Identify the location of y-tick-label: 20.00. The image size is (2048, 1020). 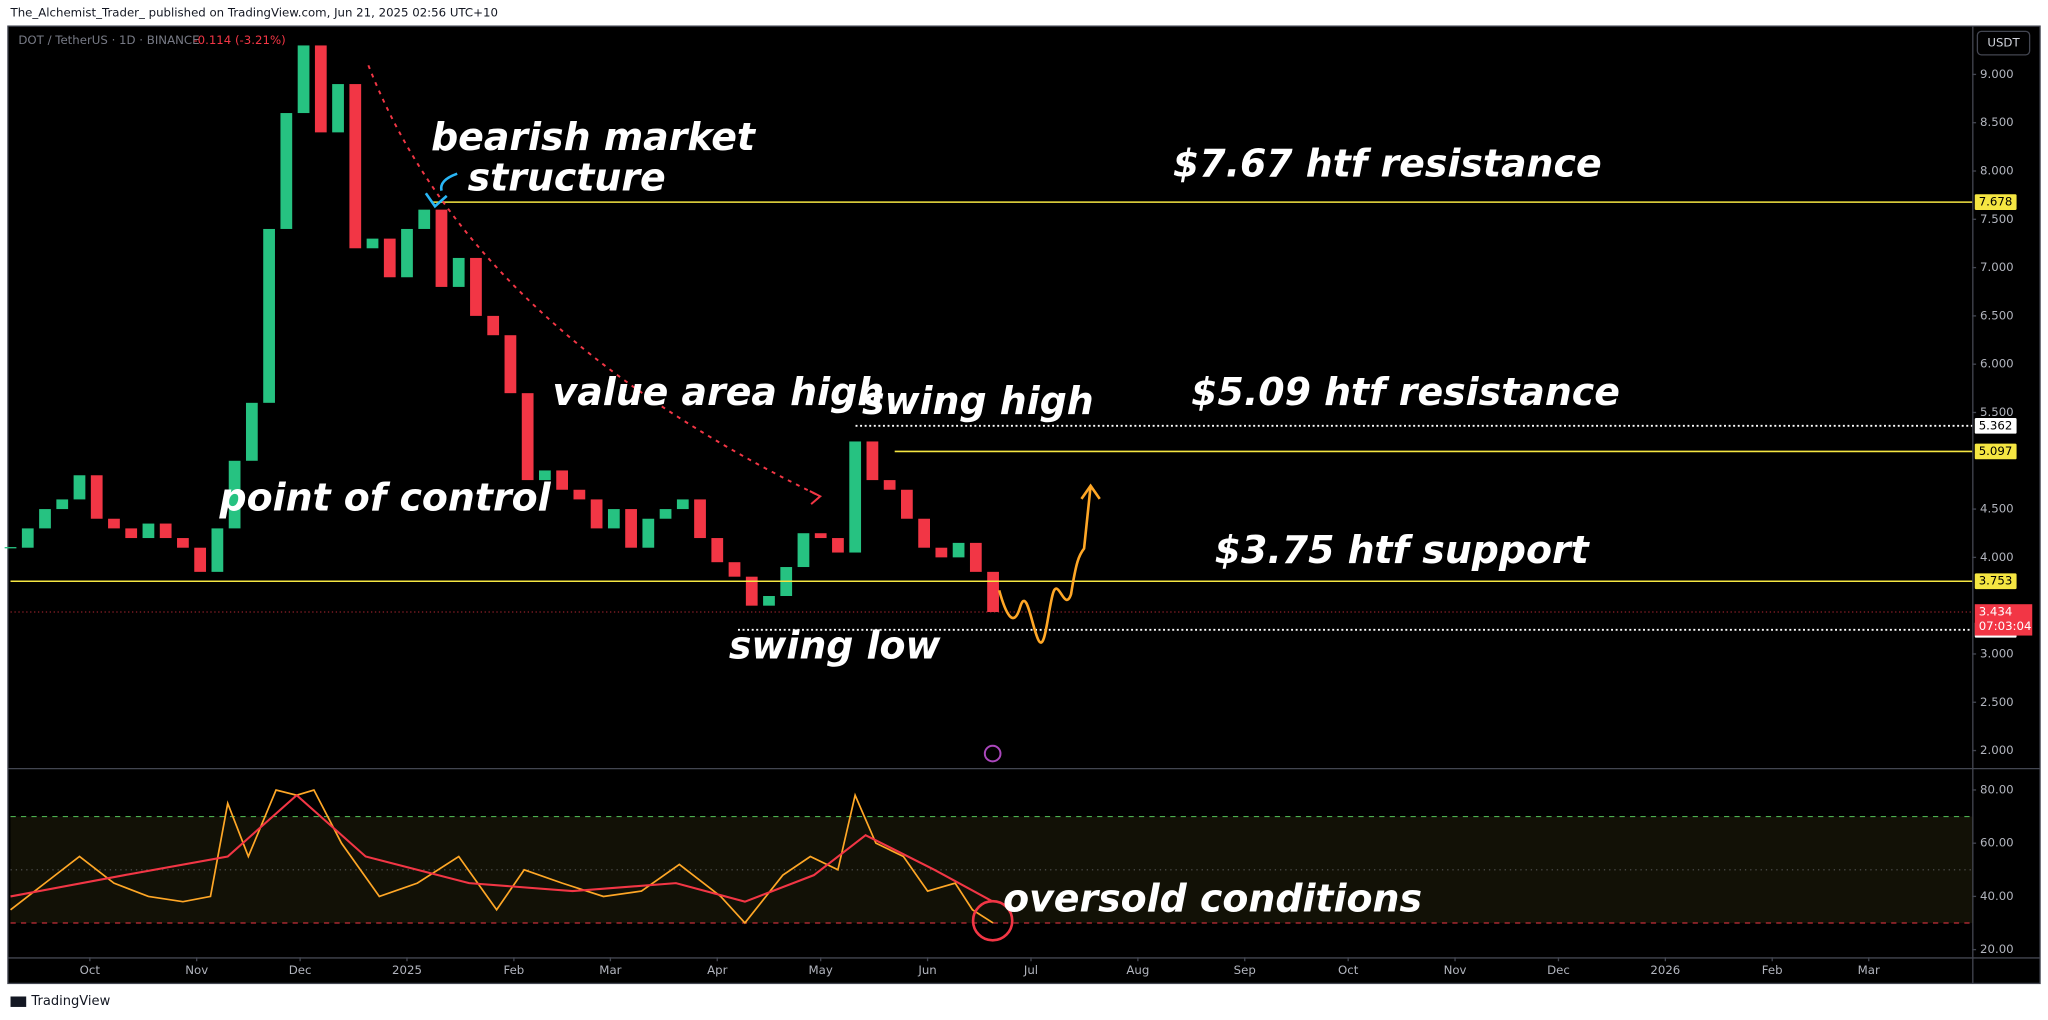
(1997, 949).